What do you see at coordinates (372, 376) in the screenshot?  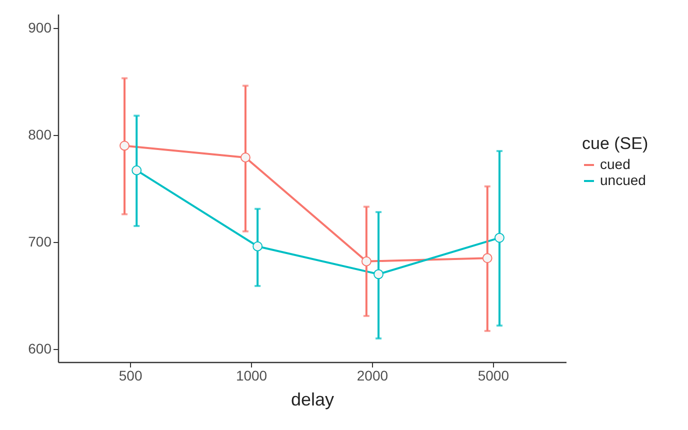 I see `x-tick-label: 2000` at bounding box center [372, 376].